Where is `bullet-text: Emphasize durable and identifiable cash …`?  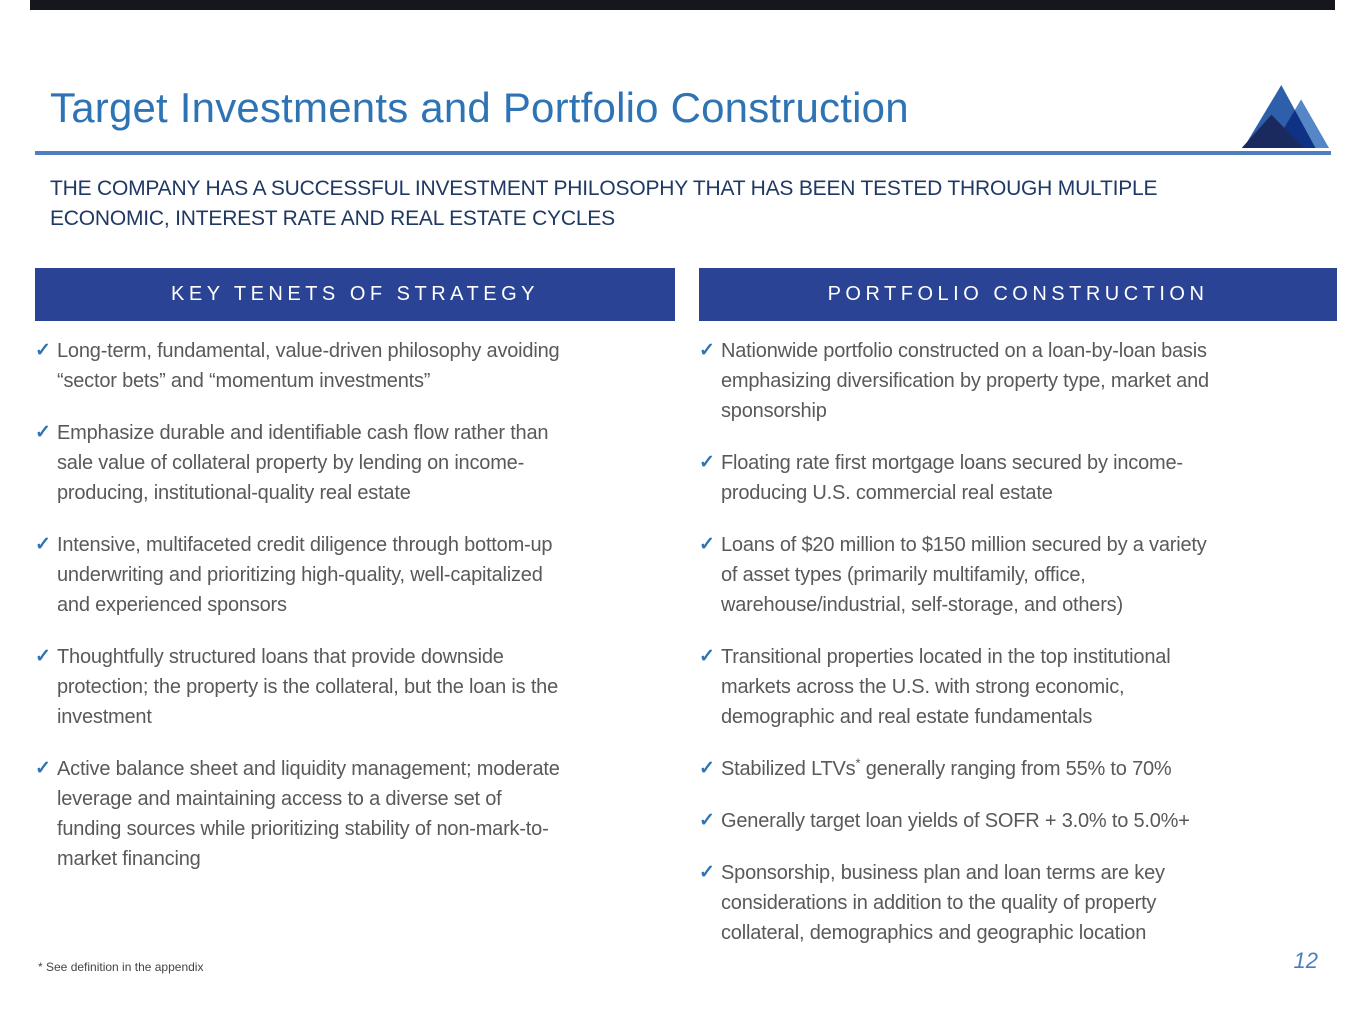 bullet-text: Emphasize durable and identifiable cash … is located at coordinates (303, 463).